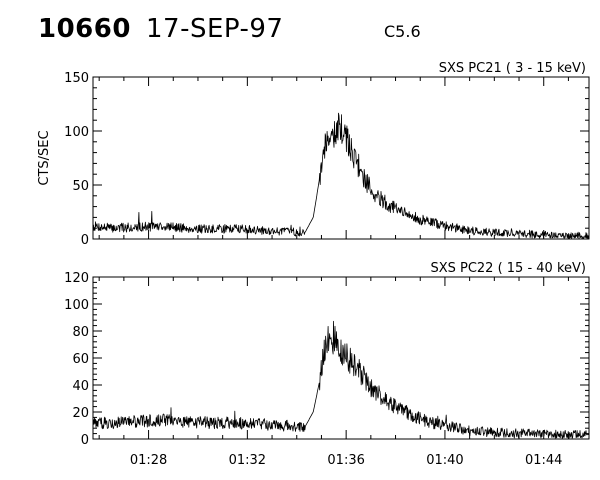 The width and height of the screenshot is (600, 480). Describe the element at coordinates (80, 332) in the screenshot. I see `pc22-y-tick-label: 80` at that location.